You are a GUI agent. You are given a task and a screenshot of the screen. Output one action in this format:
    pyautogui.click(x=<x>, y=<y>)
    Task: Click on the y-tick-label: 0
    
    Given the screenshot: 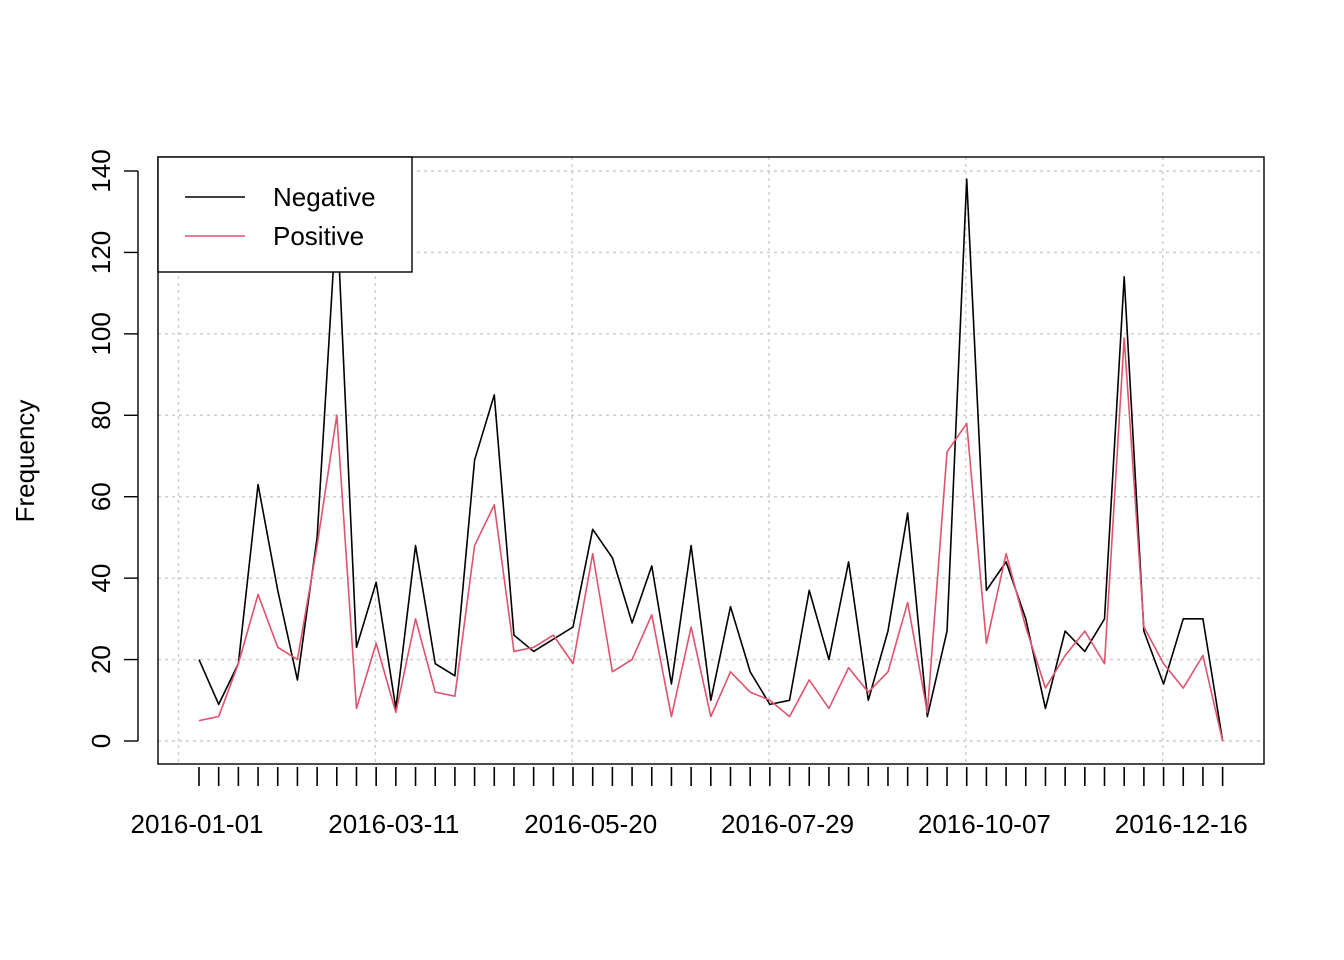 What is the action you would take?
    pyautogui.click(x=101, y=741)
    